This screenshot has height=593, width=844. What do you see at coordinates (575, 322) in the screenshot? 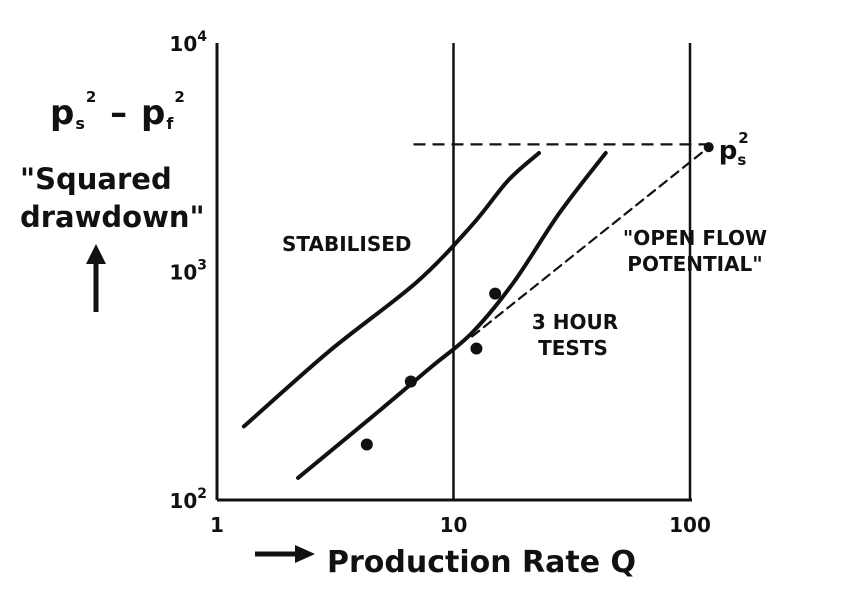
I see `series-label-3-hour-tests: 3 HOUR` at bounding box center [575, 322].